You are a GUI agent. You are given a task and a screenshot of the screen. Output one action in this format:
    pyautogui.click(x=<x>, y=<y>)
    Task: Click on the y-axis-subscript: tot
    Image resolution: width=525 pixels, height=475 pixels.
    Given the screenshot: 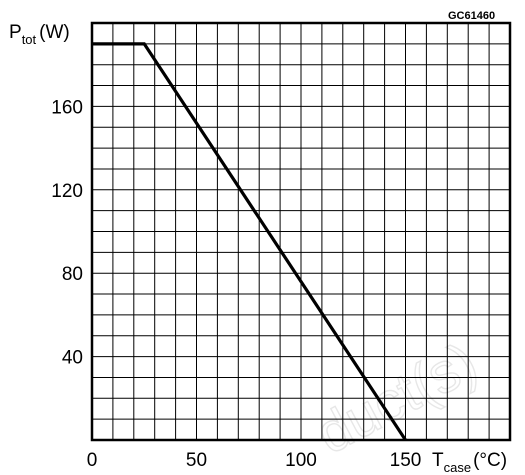 What is the action you would take?
    pyautogui.click(x=29, y=39)
    